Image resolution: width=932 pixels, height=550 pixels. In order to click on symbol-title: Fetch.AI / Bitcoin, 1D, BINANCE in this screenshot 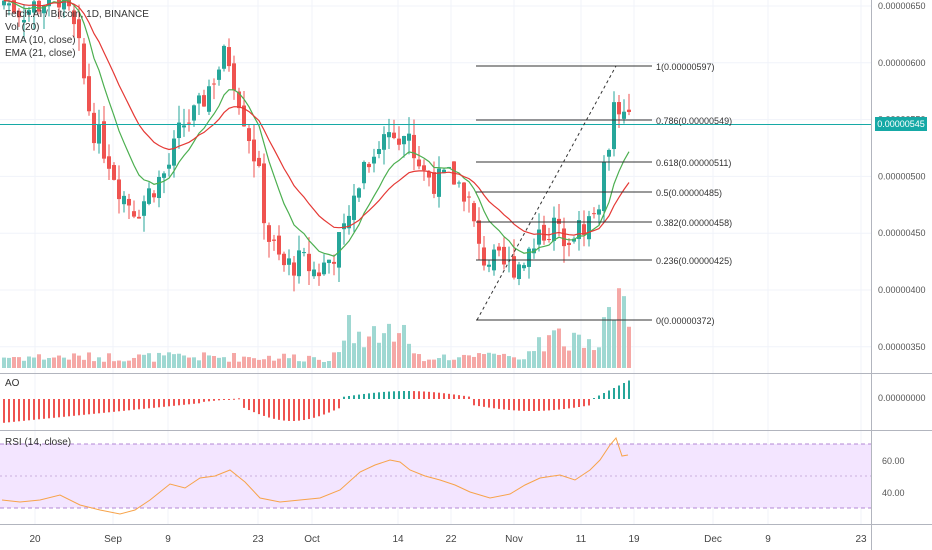, I will do `click(77, 14)`.